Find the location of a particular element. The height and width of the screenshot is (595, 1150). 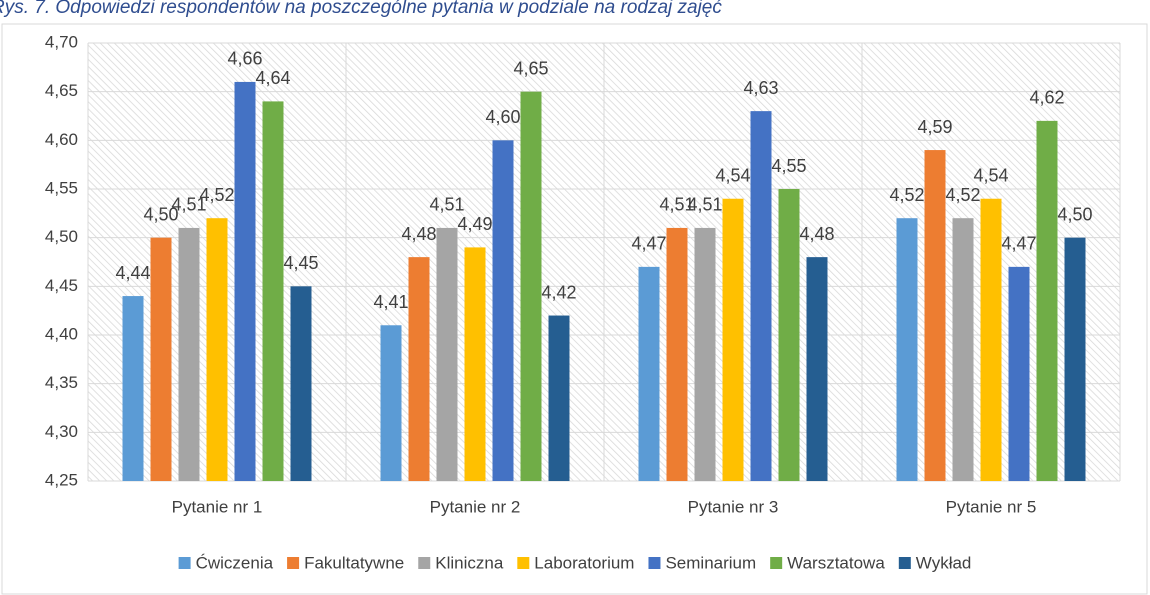

legend-label: Fakultatywne is located at coordinates (354, 562).